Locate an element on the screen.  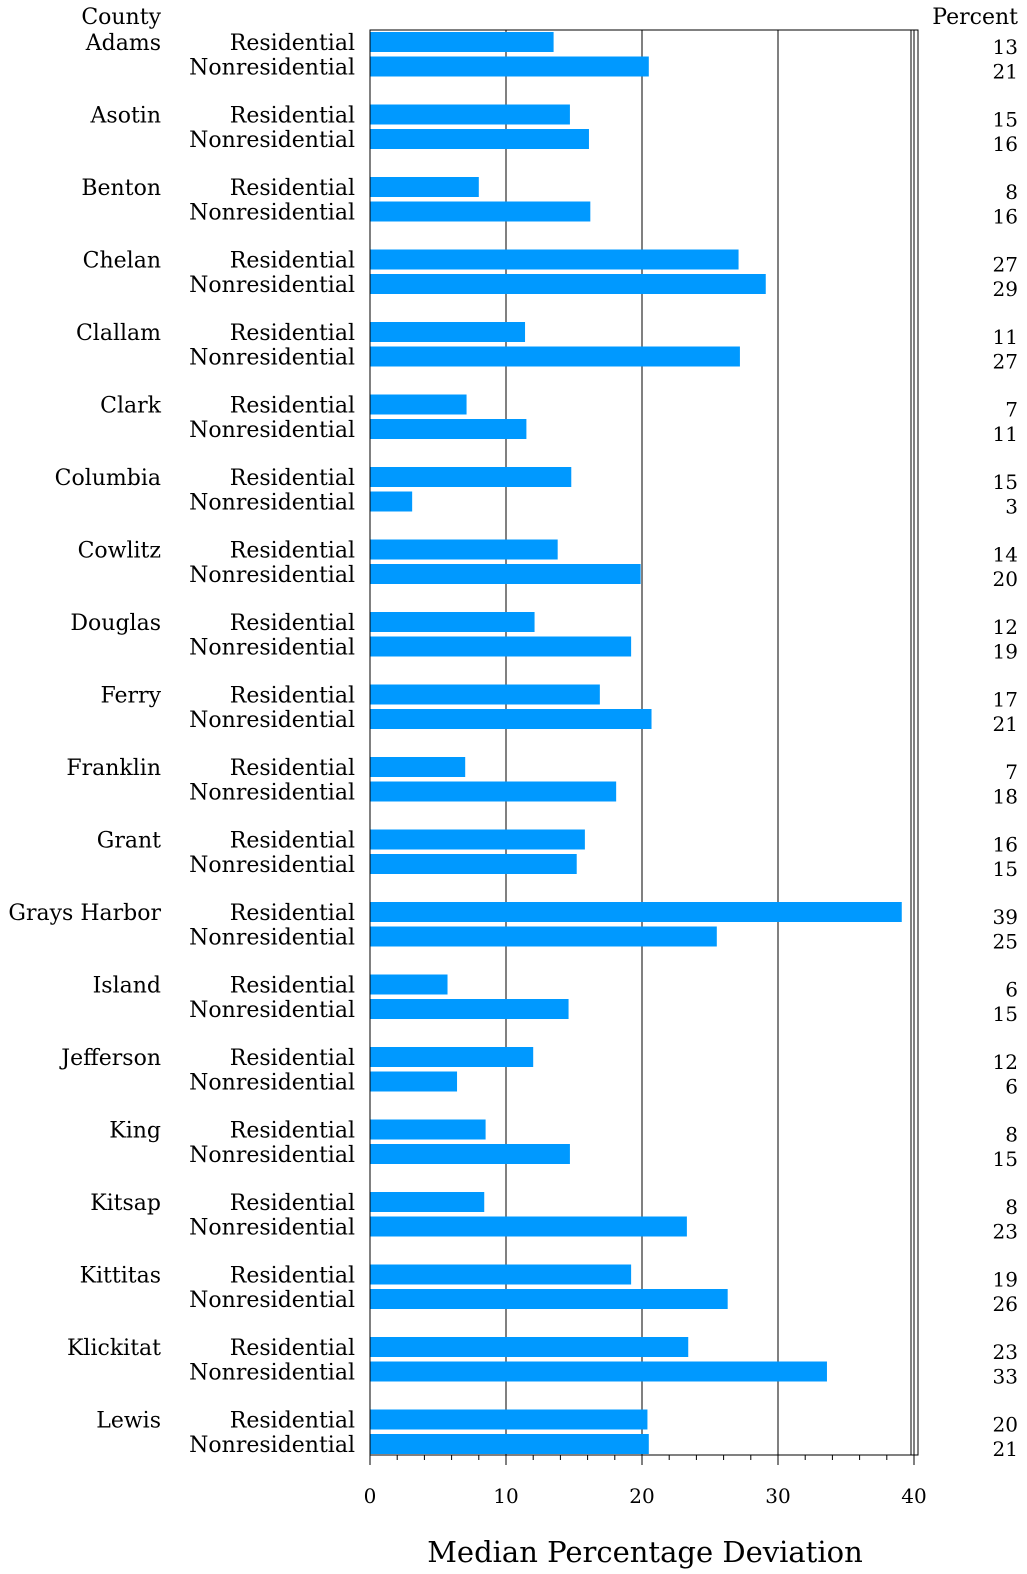
county-label: Franklin is located at coordinates (113, 768).